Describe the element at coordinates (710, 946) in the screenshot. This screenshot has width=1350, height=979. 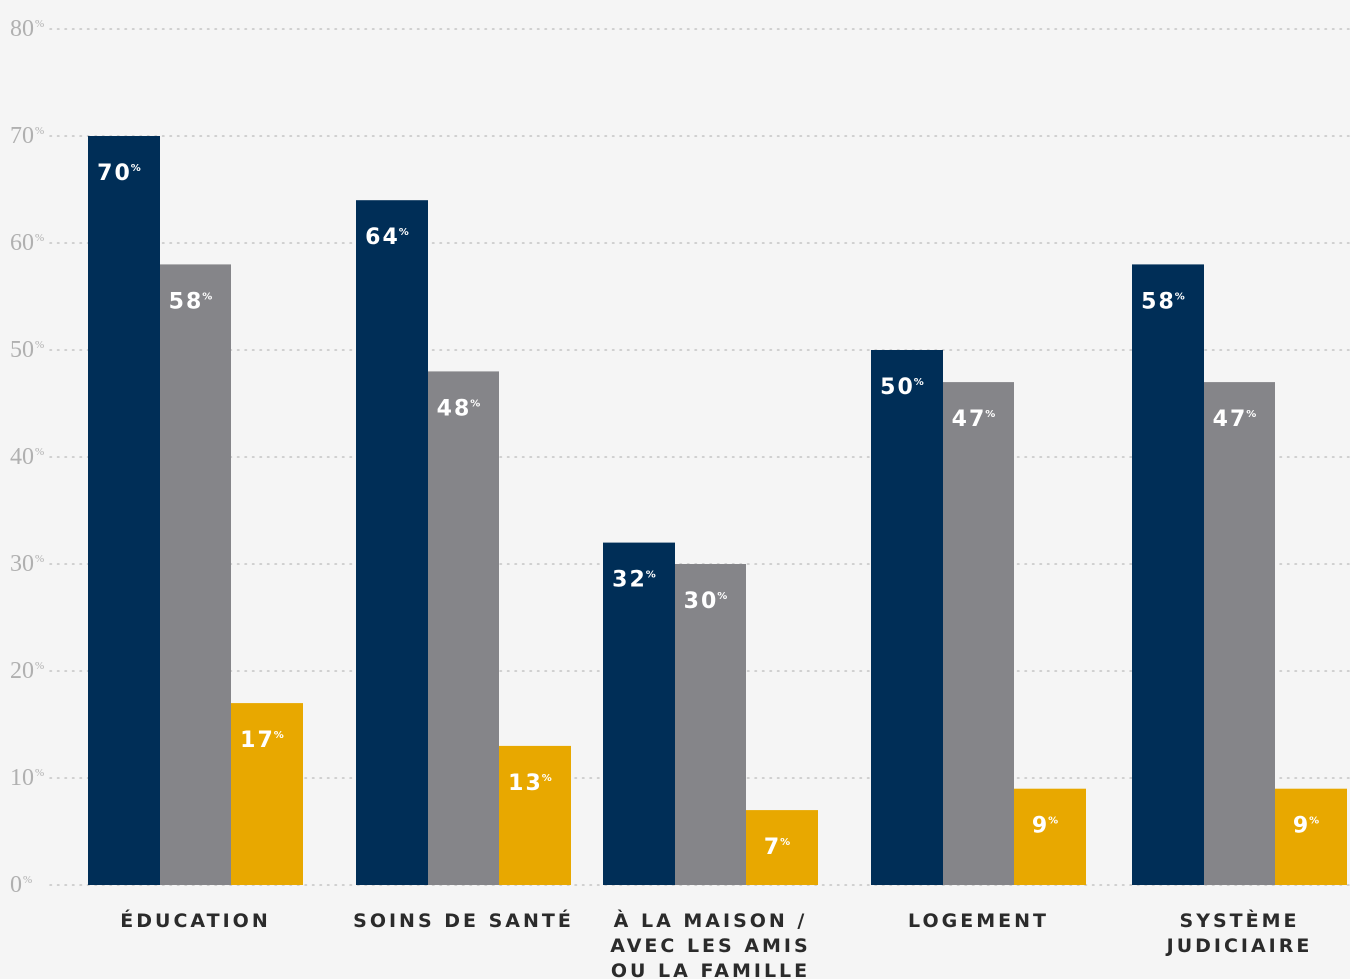
I see `category-label: AVEC LES AMIS` at that location.